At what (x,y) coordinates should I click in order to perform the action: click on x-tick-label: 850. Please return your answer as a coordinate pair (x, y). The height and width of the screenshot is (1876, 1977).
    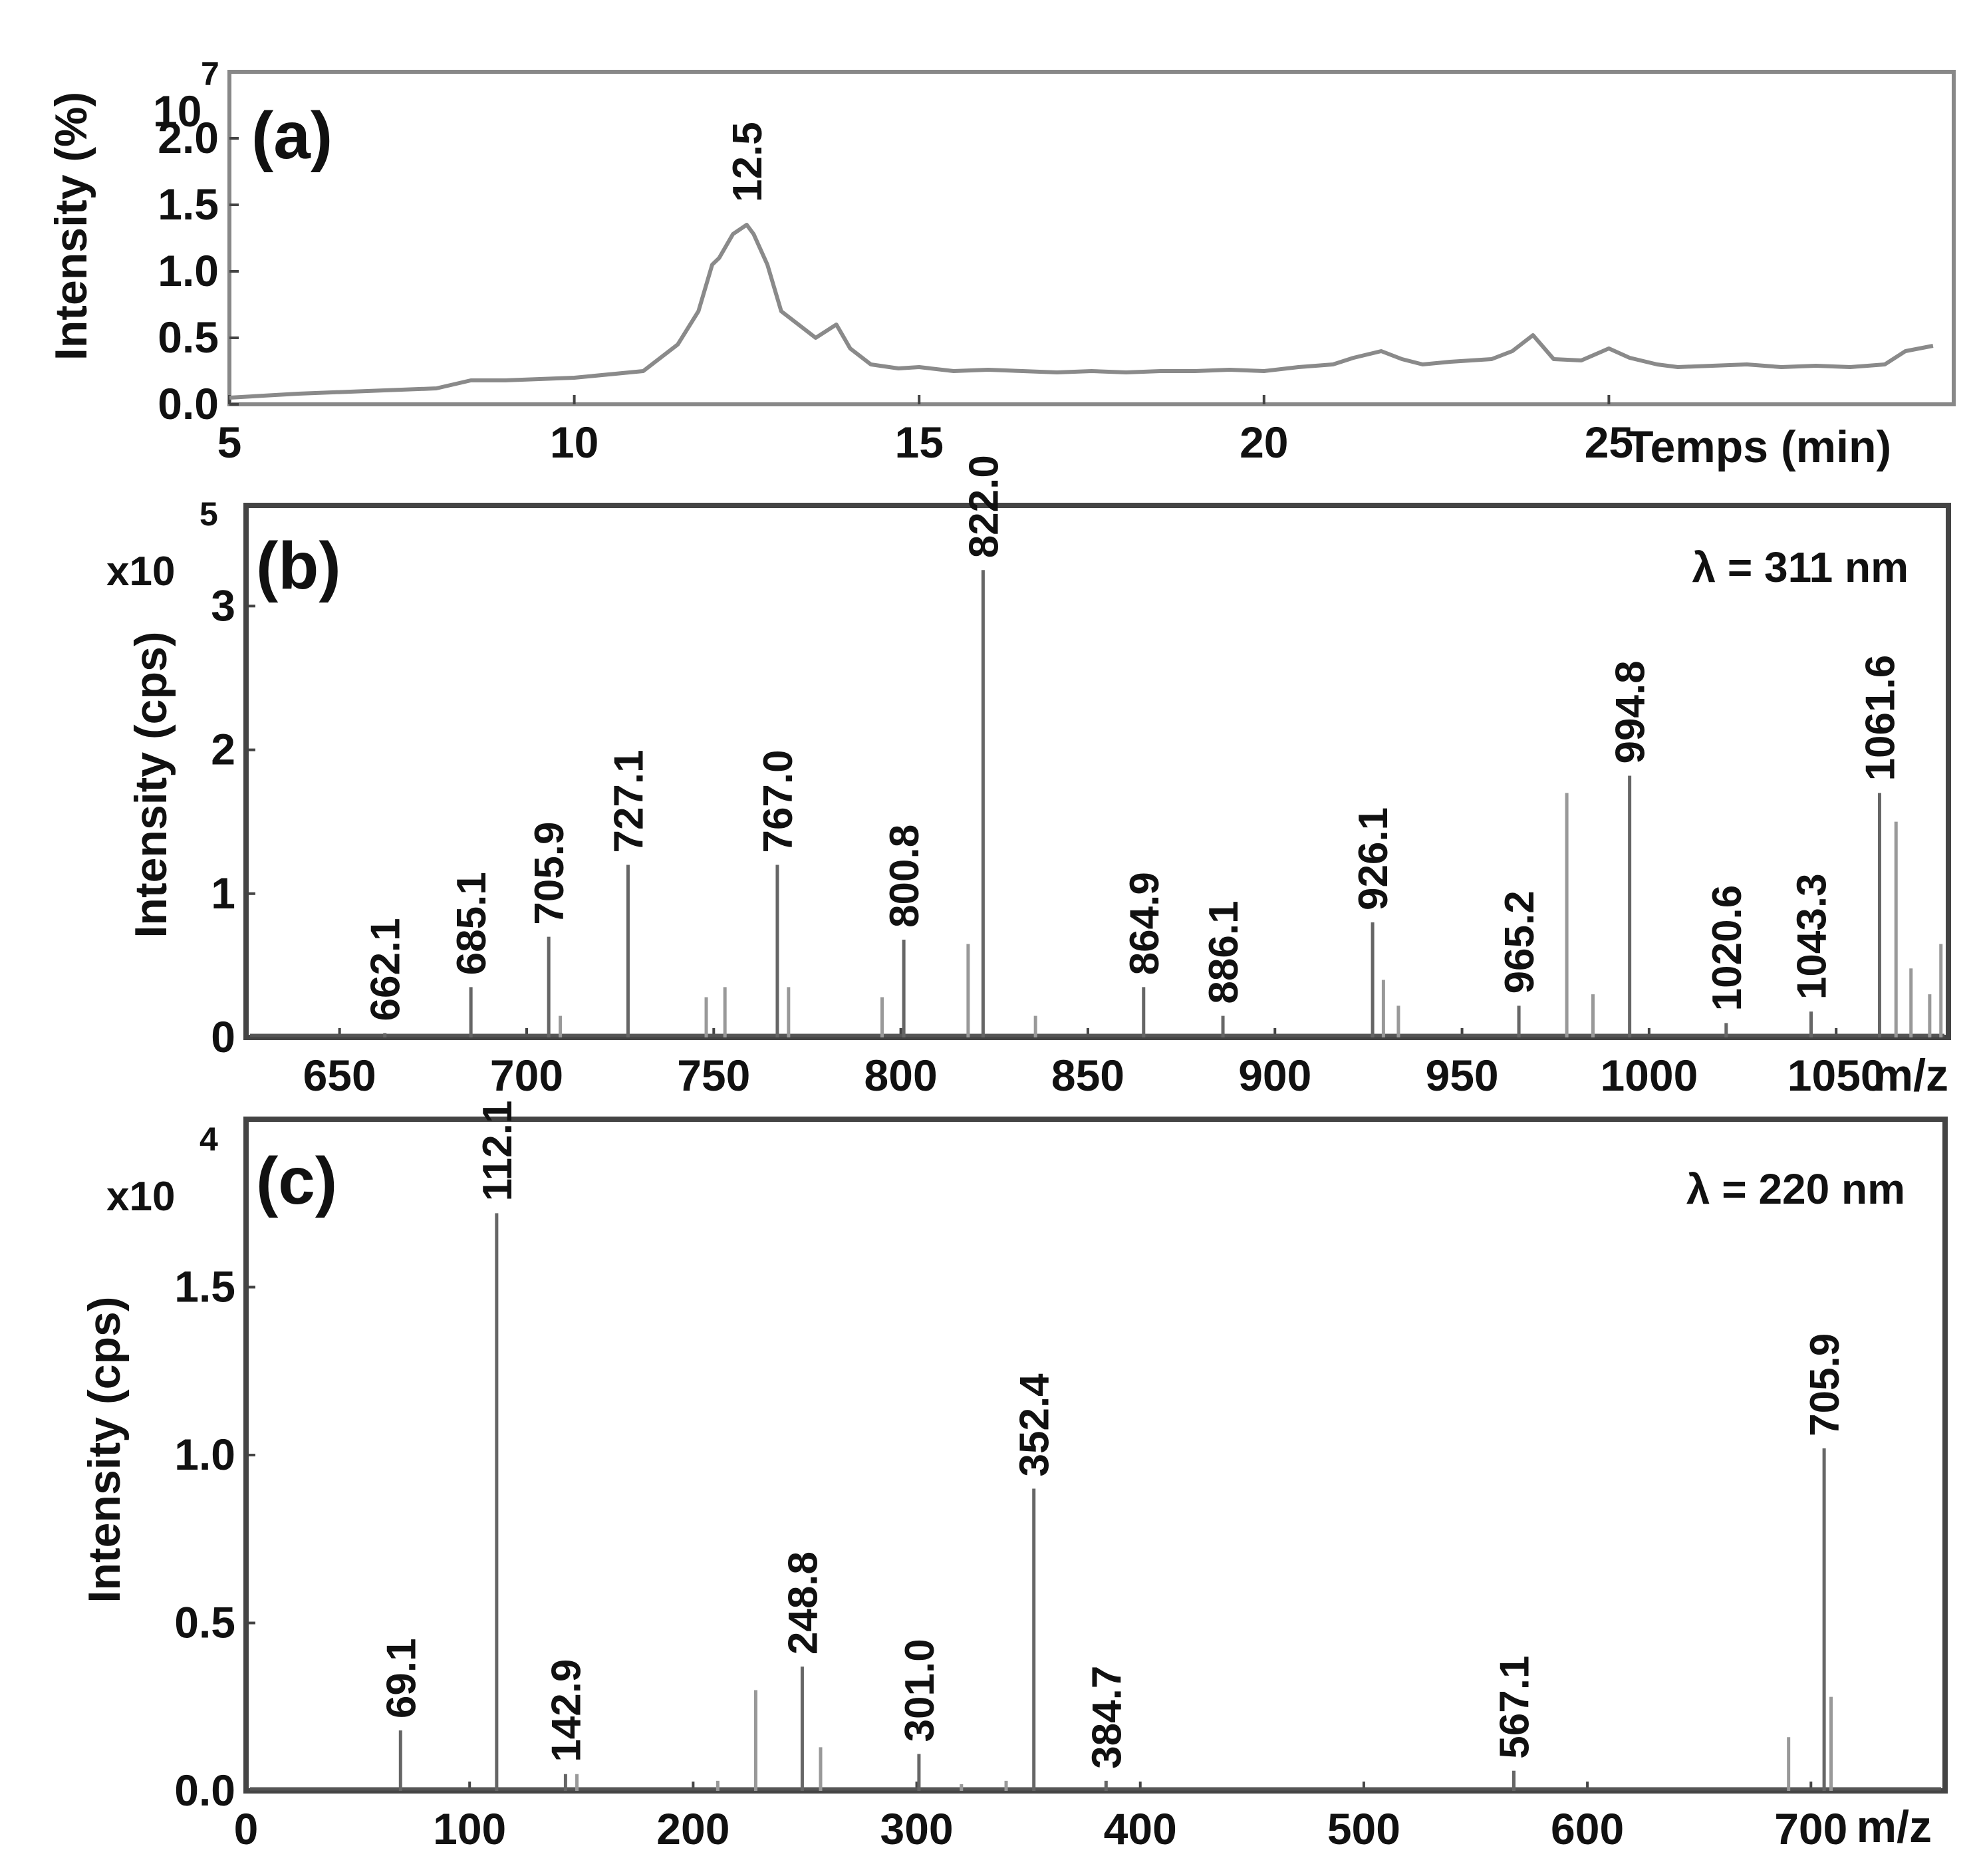
    Looking at the image, I should click on (1087, 1075).